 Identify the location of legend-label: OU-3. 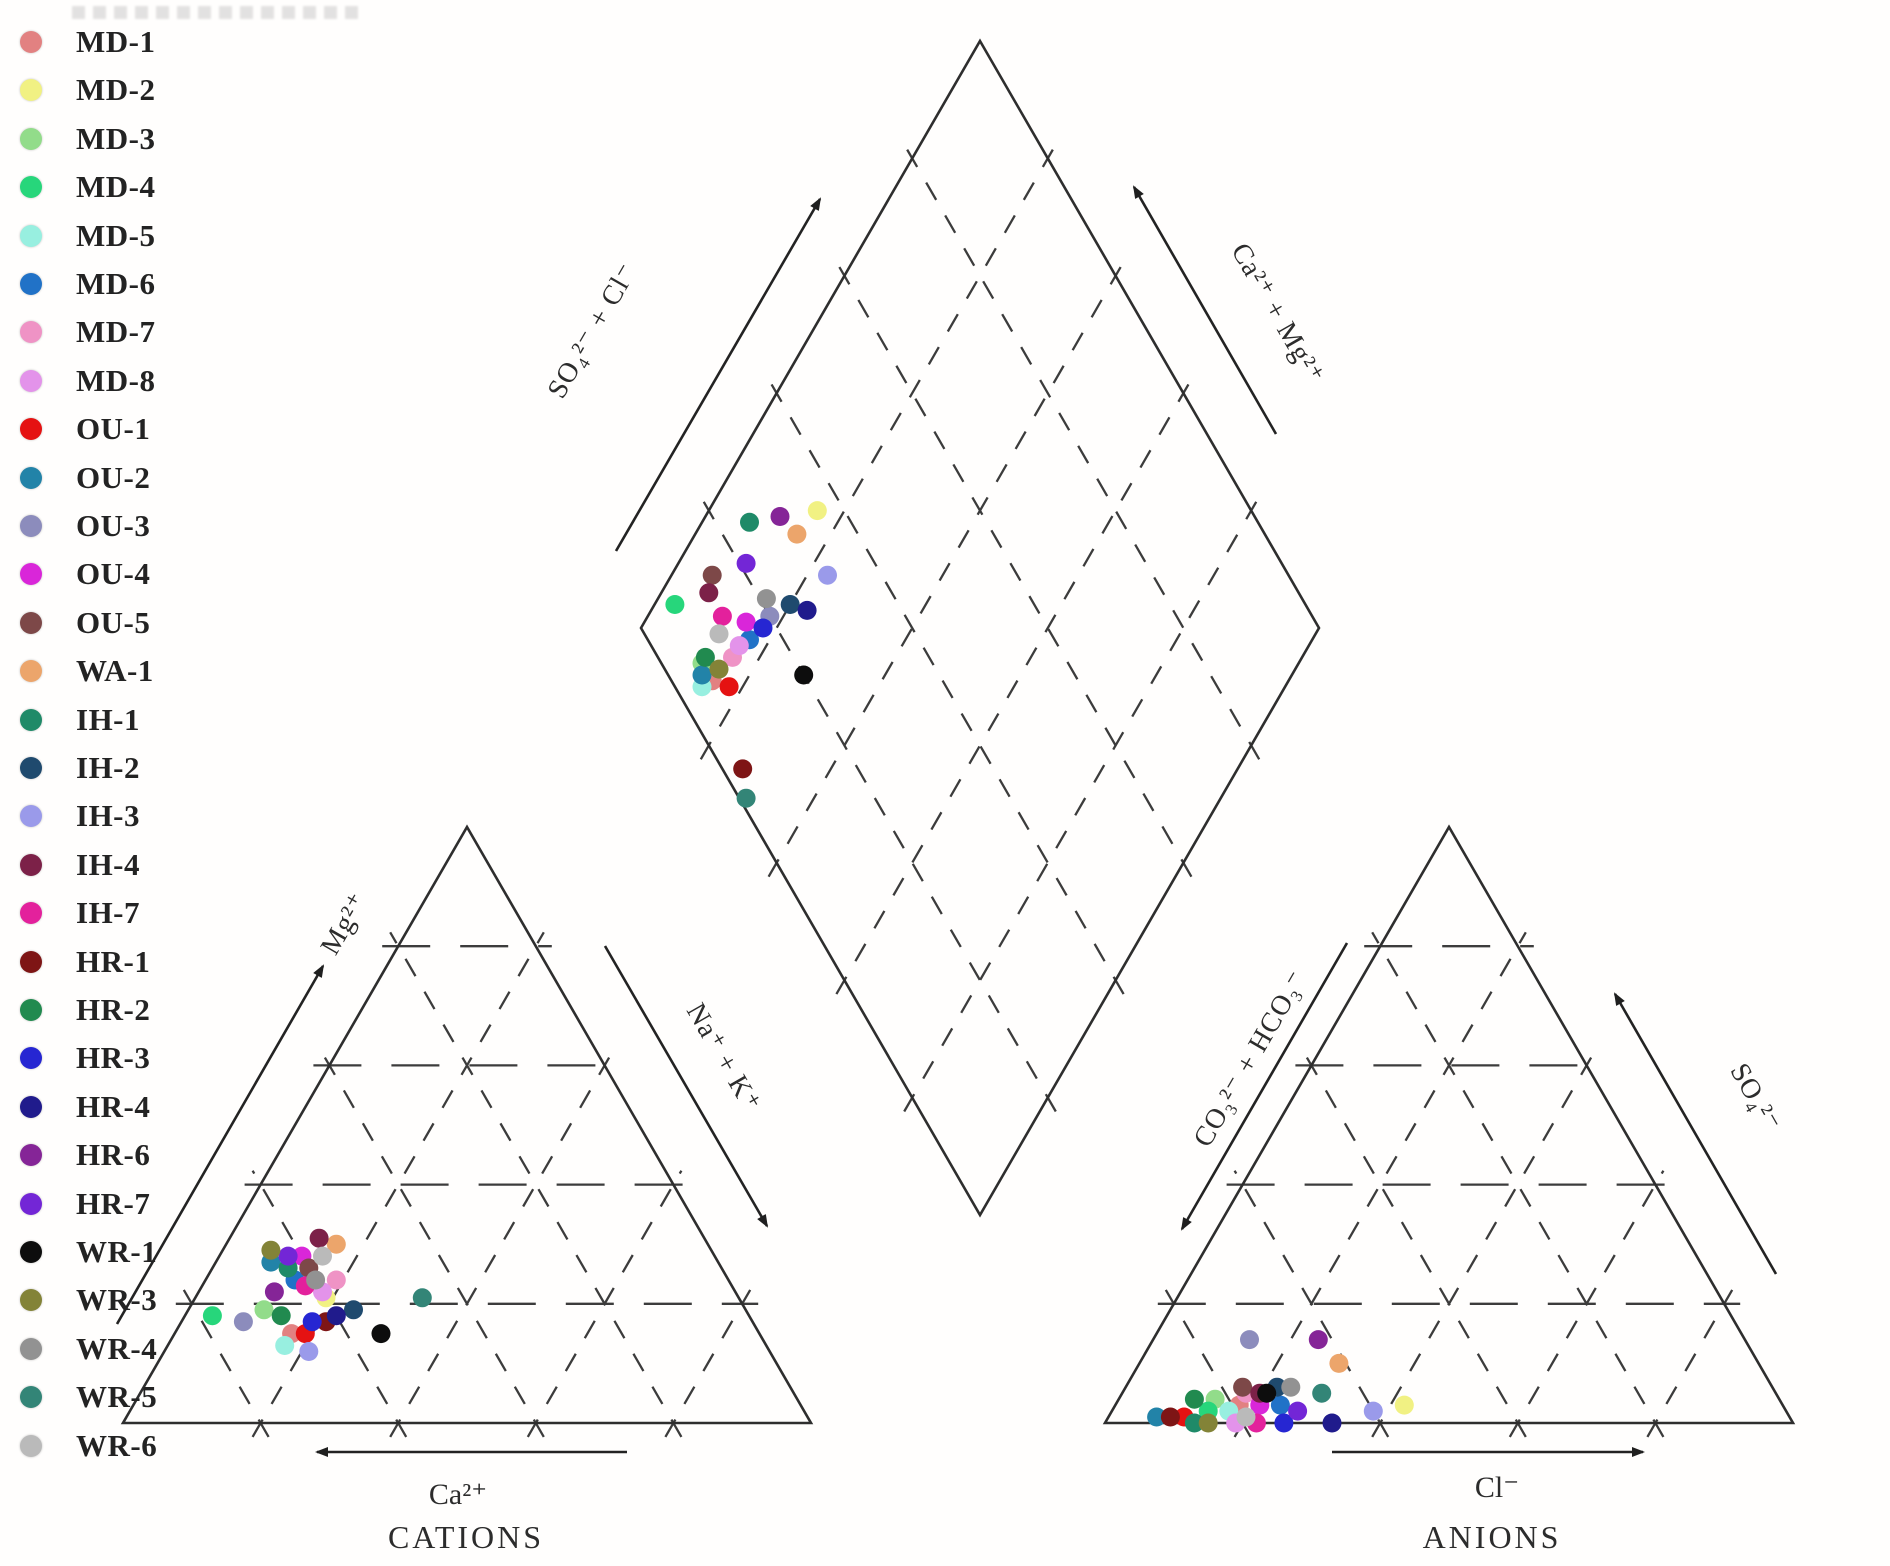
(113, 525).